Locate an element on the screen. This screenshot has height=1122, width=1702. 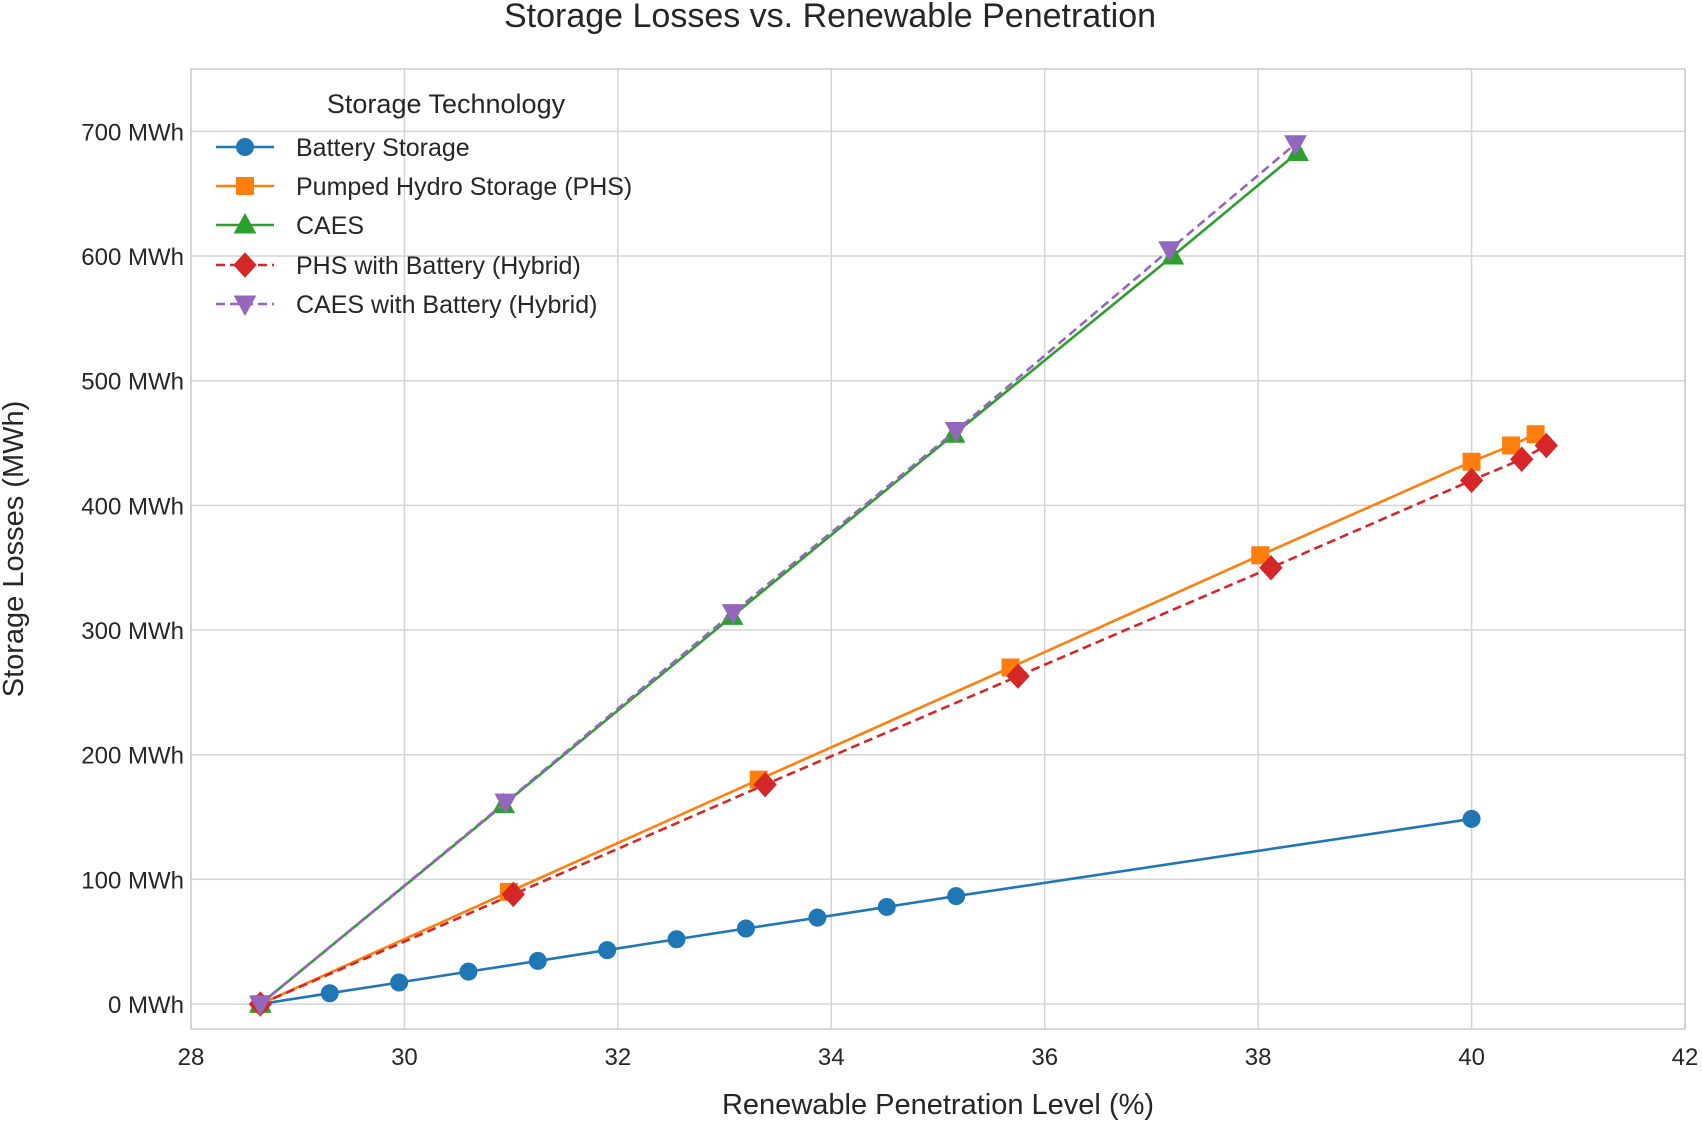
y-tick-label: 0 MWh is located at coordinates (146, 1005).